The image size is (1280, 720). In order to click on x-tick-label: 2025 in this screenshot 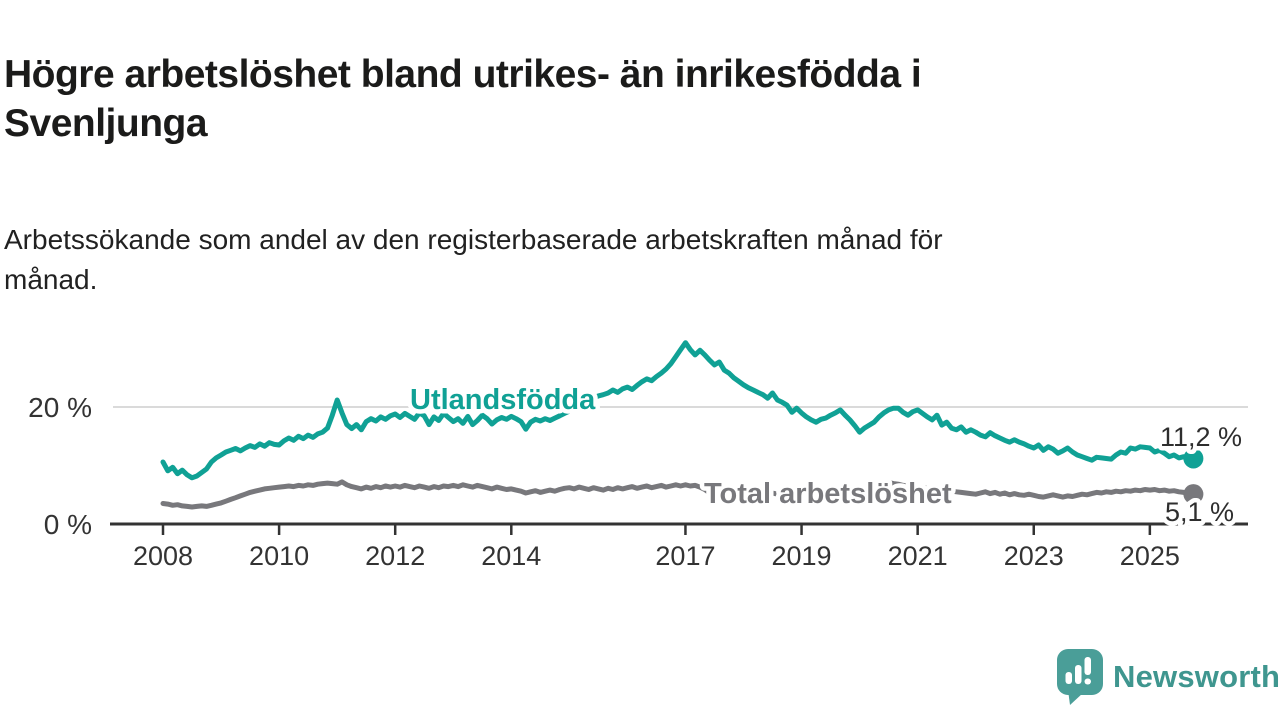, I will do `click(1150, 556)`.